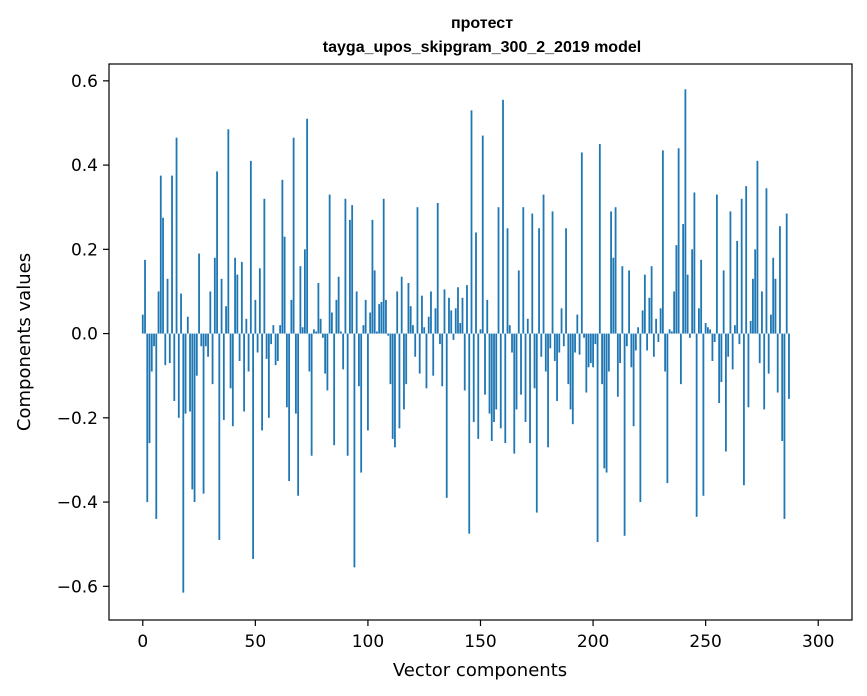  Describe the element at coordinates (77, 587) in the screenshot. I see `y-tick-label-0: −0.6` at that location.